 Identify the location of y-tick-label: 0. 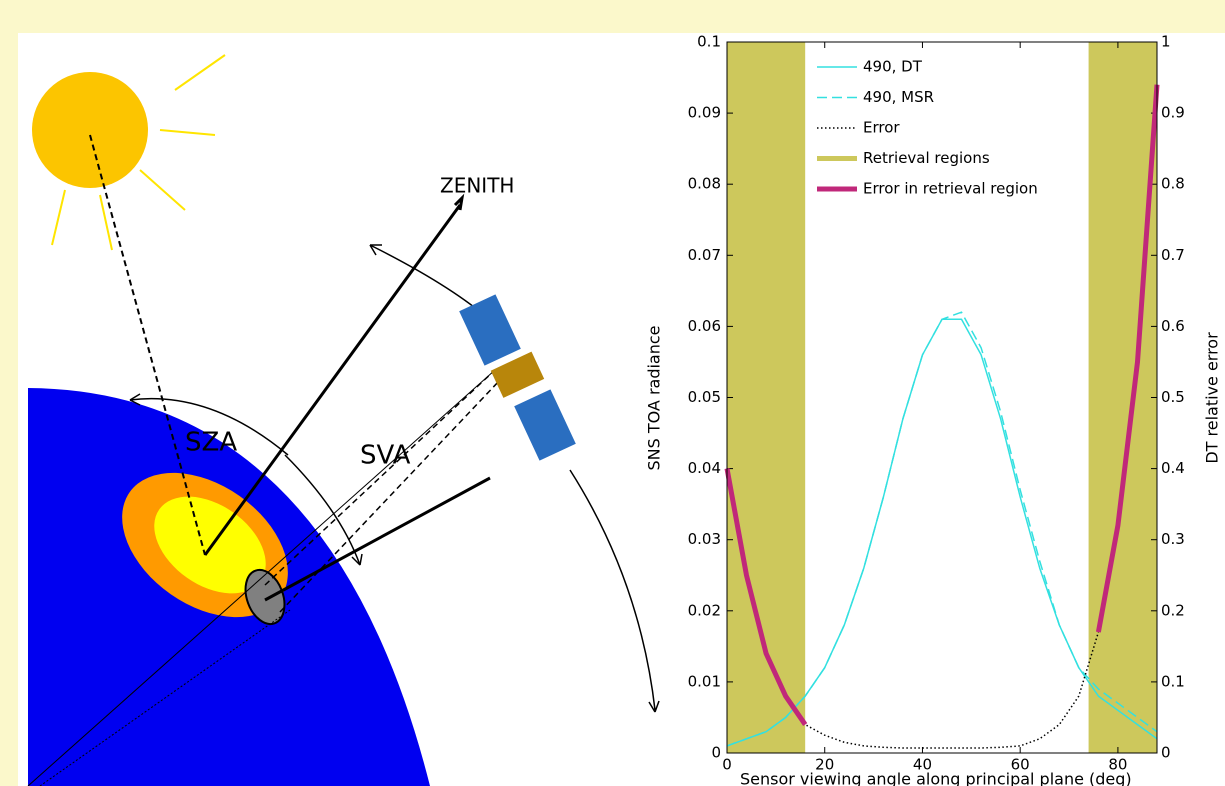
(716, 753).